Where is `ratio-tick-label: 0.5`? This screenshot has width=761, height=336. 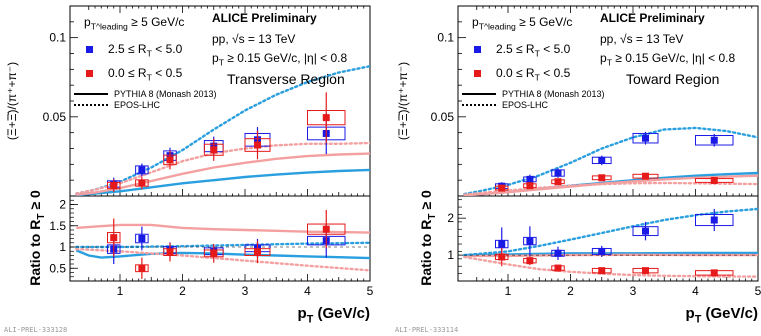 ratio-tick-label: 0.5 is located at coordinates (57, 268).